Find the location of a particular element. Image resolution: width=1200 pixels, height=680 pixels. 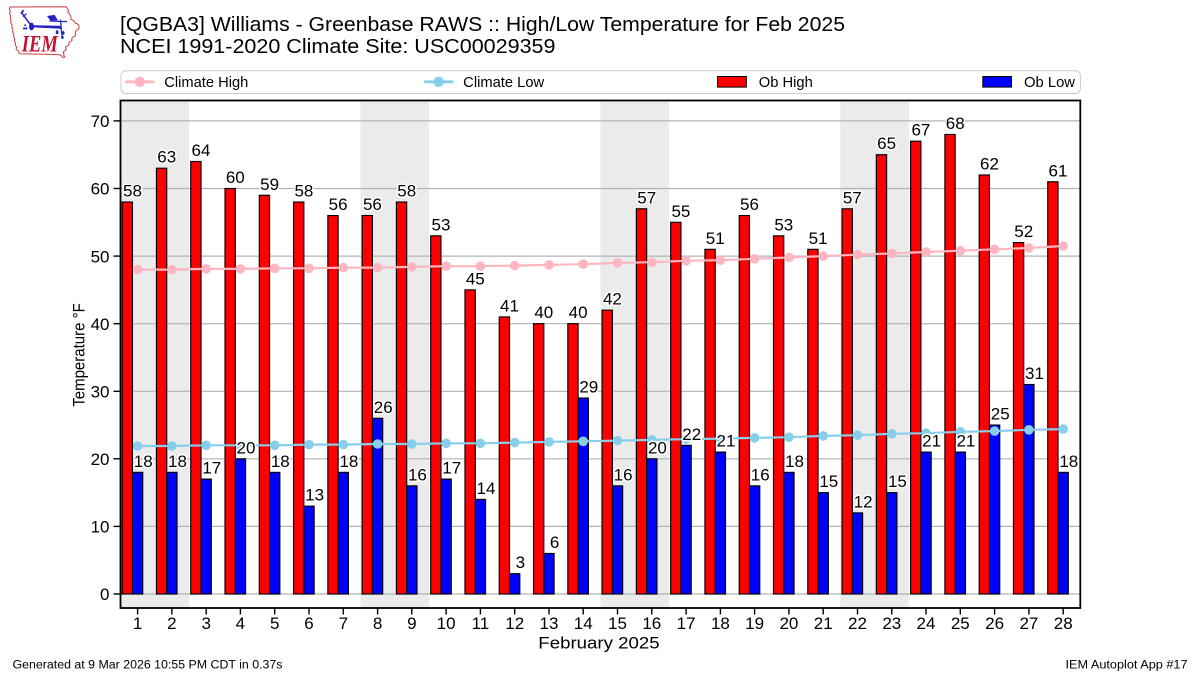

svg-text: 23 is located at coordinates (891, 623).